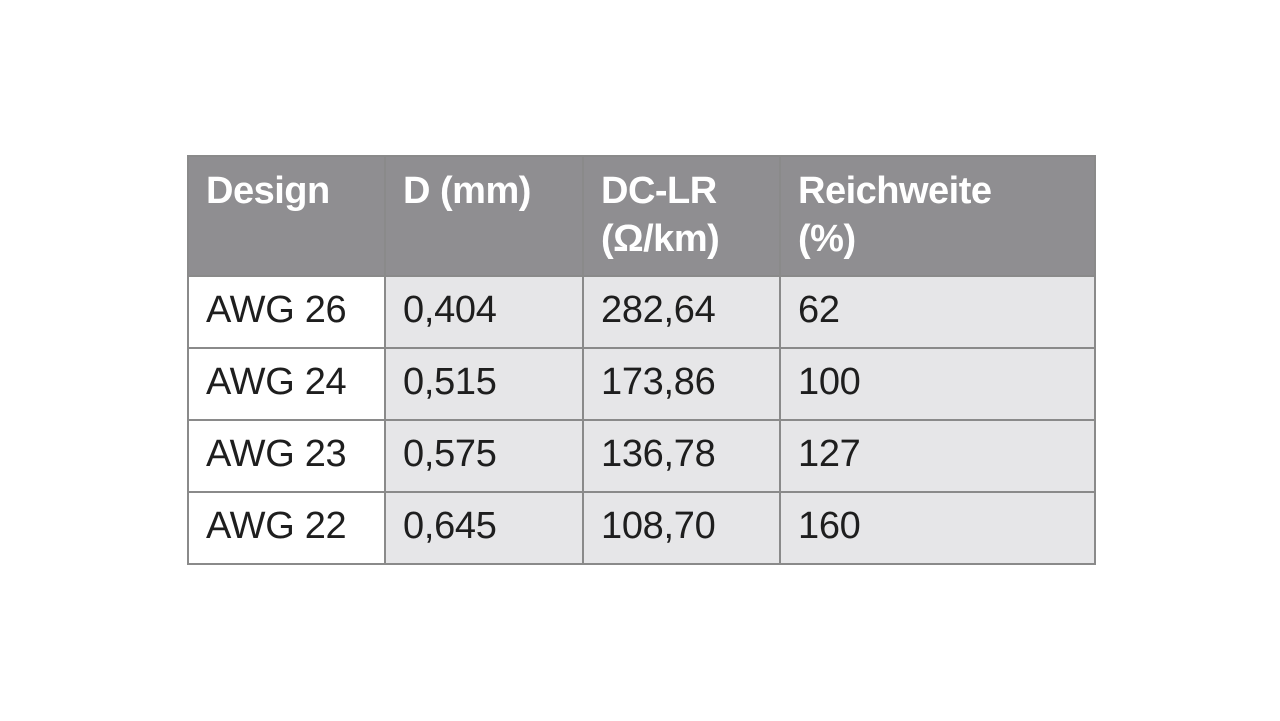  Describe the element at coordinates (484, 312) in the screenshot. I see `cell-diameter: 0,404` at that location.